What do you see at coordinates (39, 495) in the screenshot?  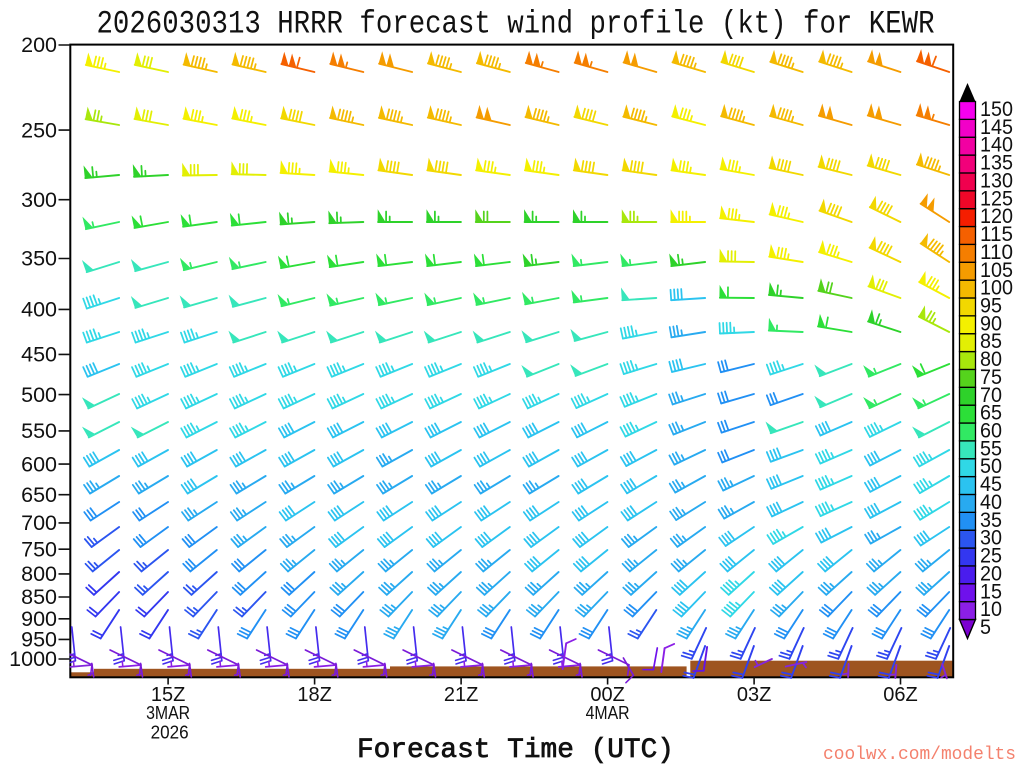 I see `svg-text: 650` at bounding box center [39, 495].